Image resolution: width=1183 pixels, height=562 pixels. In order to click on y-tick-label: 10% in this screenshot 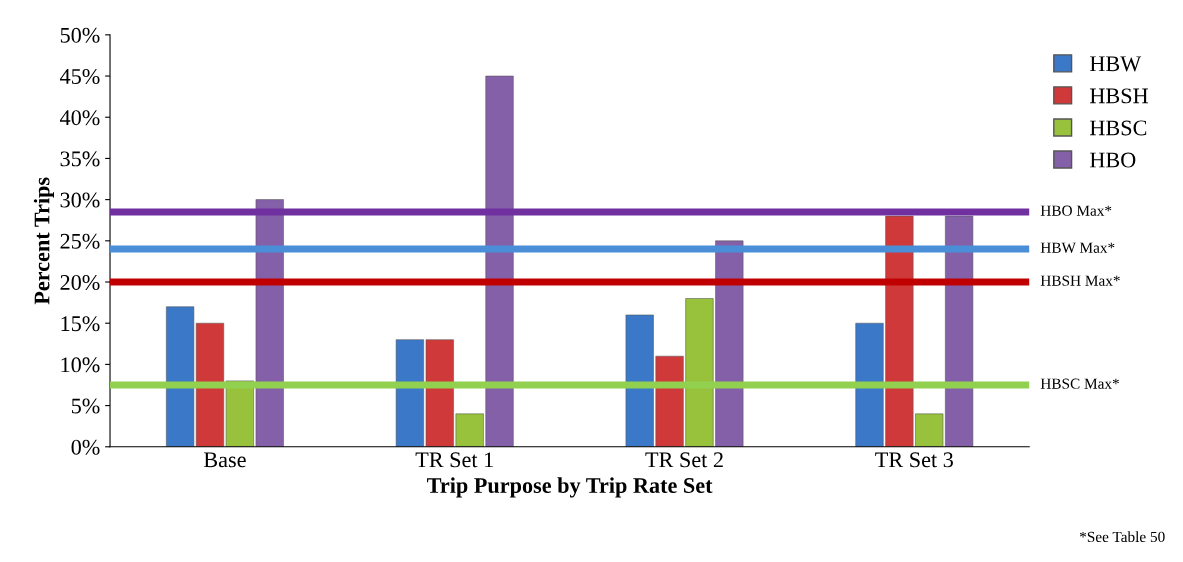, I will do `click(80, 365)`.